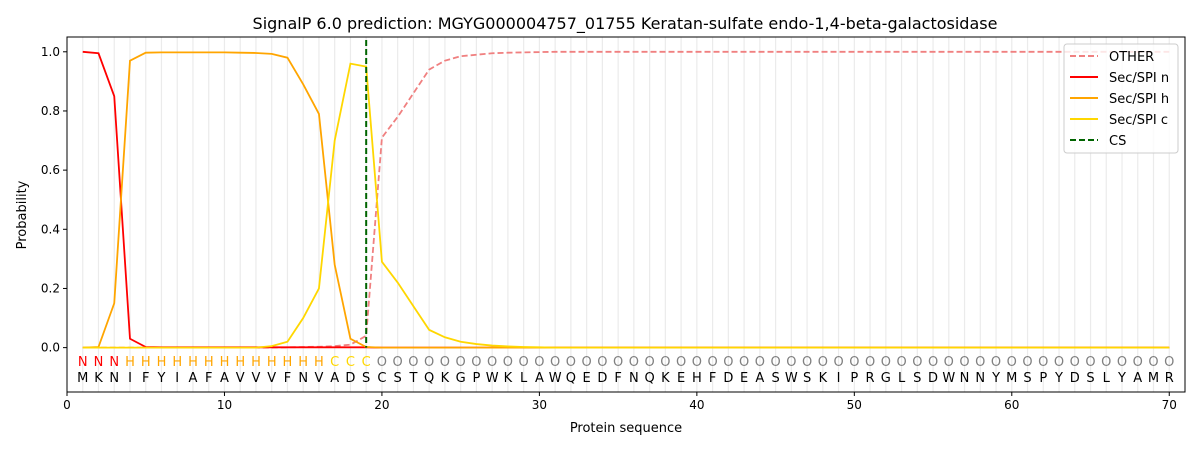 Image resolution: width=1200 pixels, height=450 pixels. What do you see at coordinates (50, 170) in the screenshot?
I see `y-tick-label: 0.6` at bounding box center [50, 170].